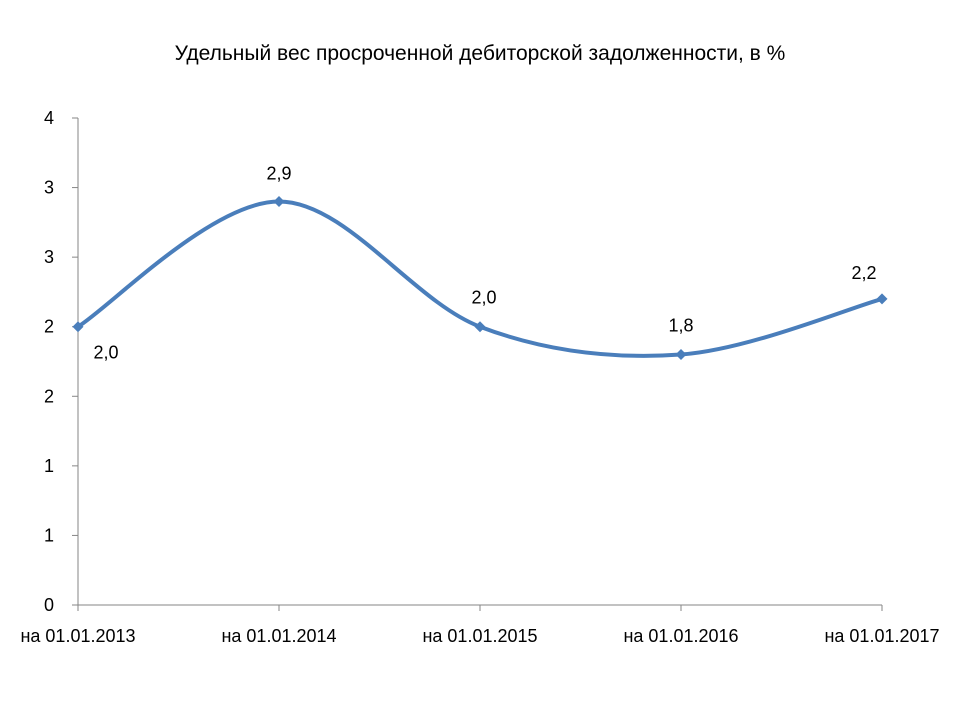 This screenshot has height=720, width=960. Describe the element at coordinates (863, 273) in the screenshot. I see `data-label: 2,2` at that location.